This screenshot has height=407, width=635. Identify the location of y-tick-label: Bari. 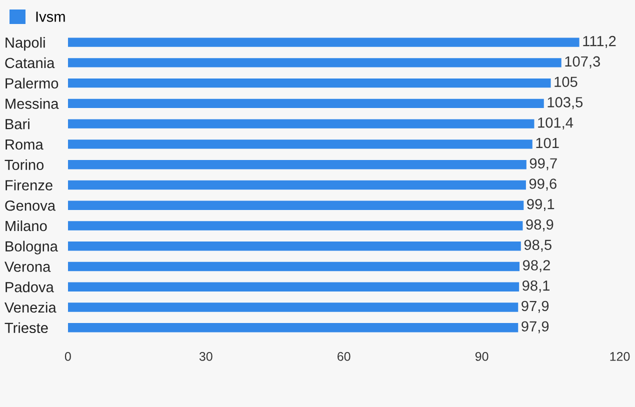
(18, 124).